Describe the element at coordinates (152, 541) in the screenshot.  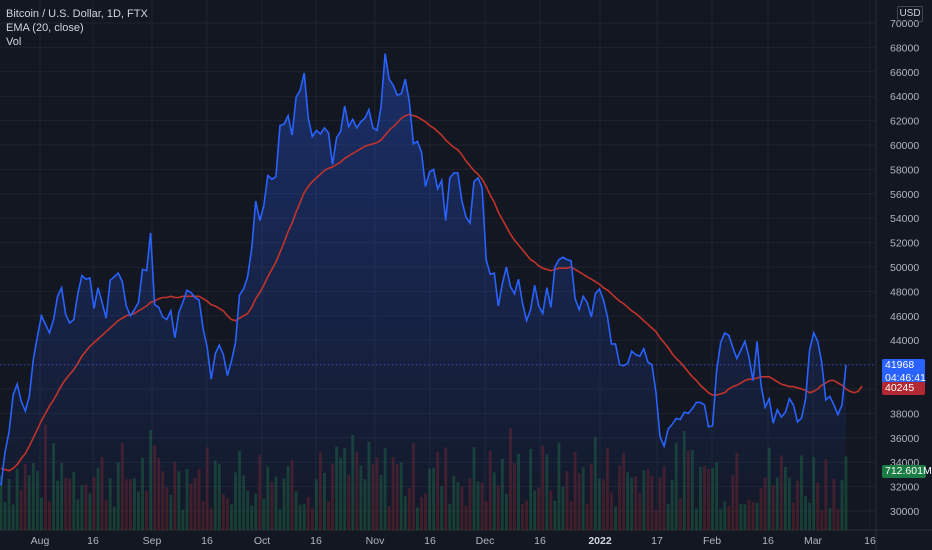
I see `x-tick-label: Sep` at that location.